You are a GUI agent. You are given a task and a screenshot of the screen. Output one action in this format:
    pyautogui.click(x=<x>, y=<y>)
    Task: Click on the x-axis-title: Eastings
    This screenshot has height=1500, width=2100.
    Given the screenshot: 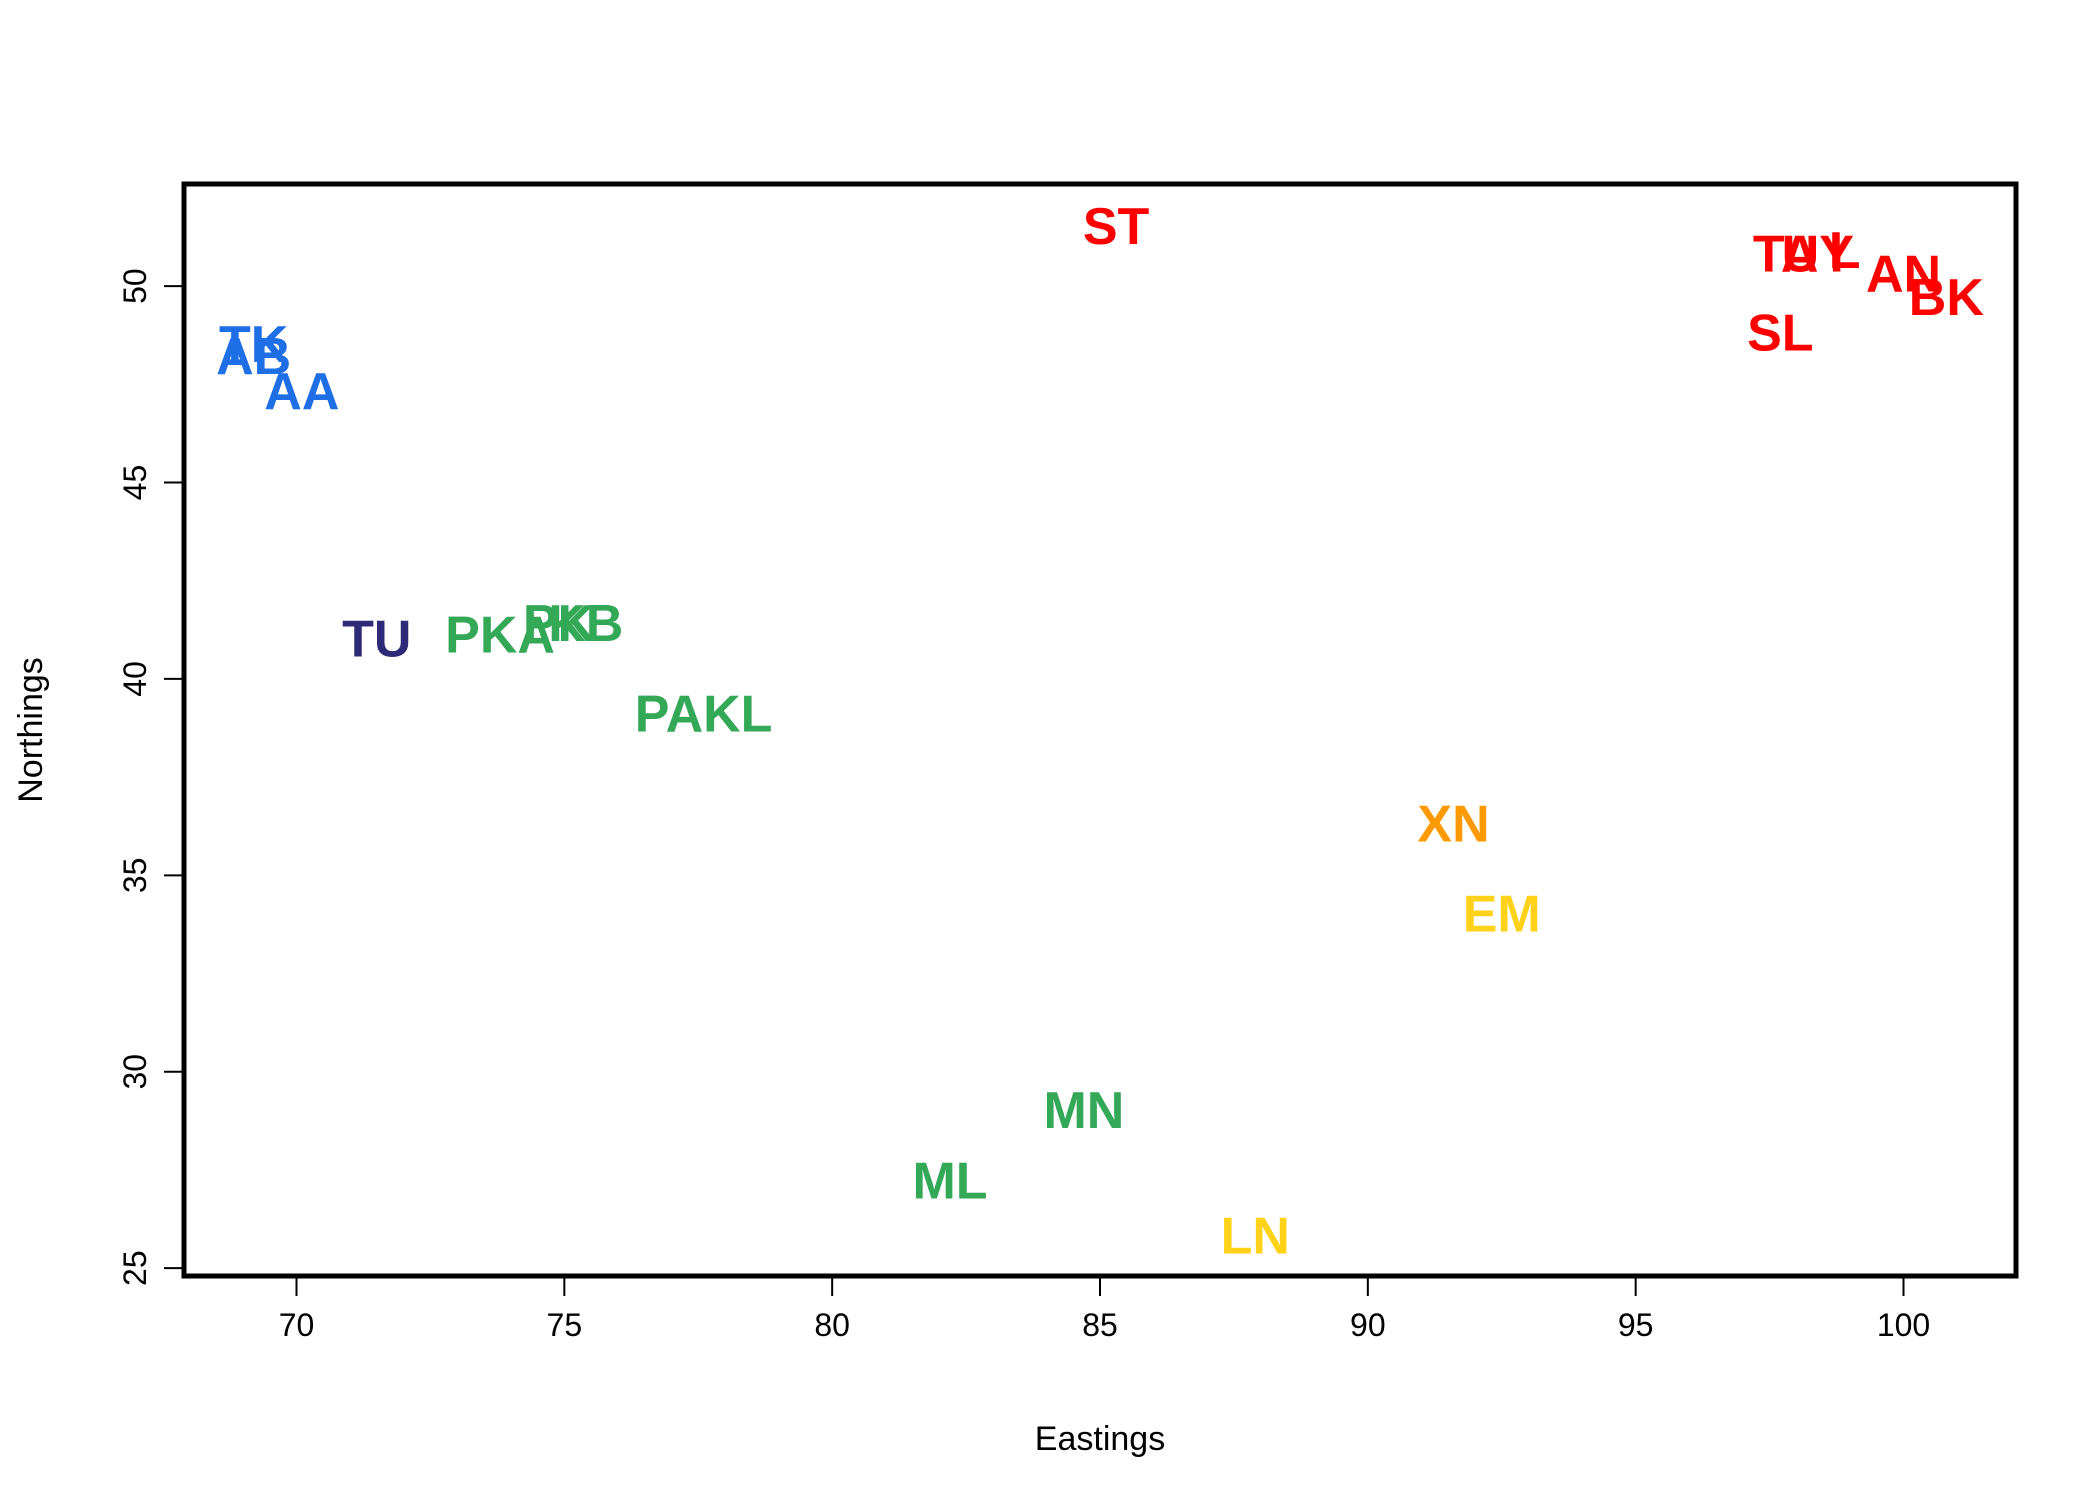 What is the action you would take?
    pyautogui.click(x=1100, y=1439)
    